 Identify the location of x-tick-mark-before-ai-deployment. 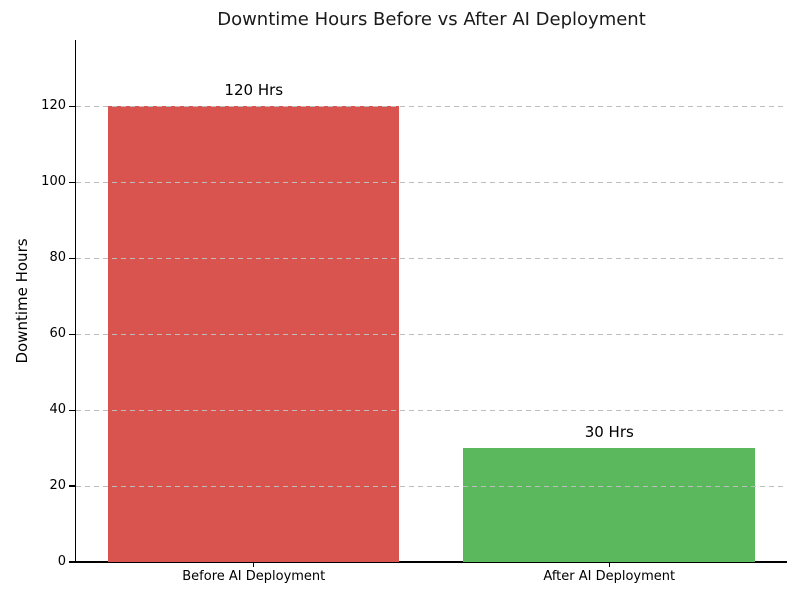
(254, 564).